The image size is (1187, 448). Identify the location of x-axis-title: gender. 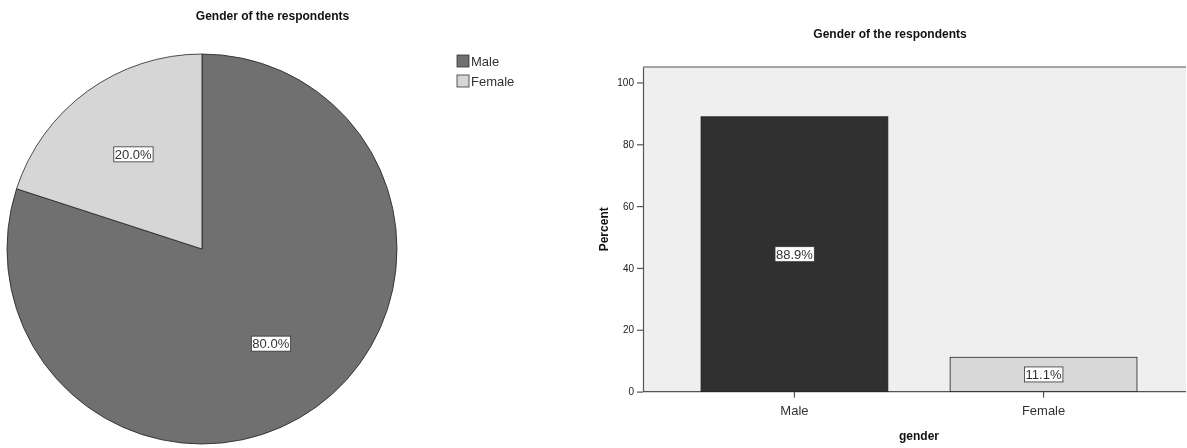
(919, 436).